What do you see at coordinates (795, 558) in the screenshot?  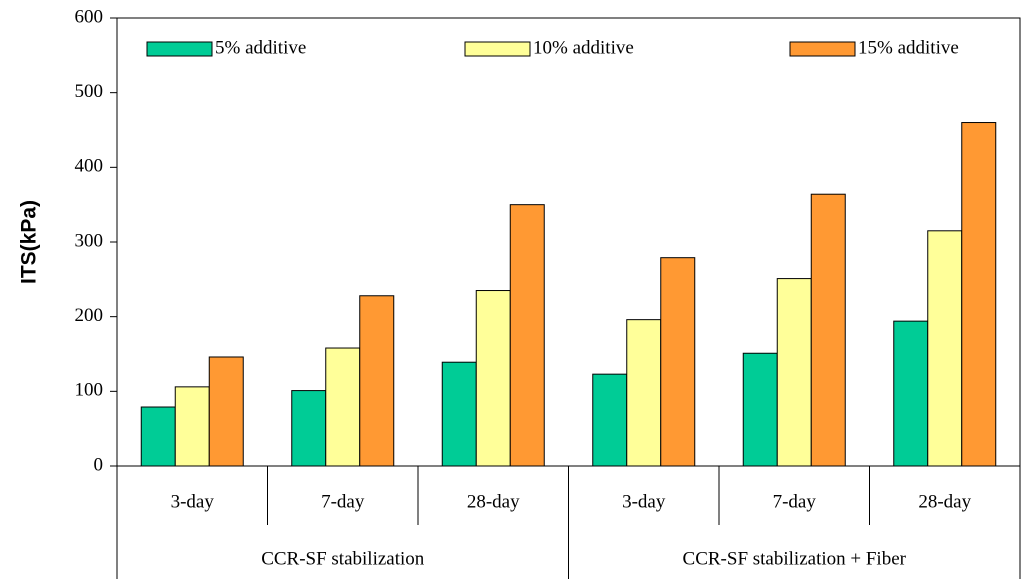 I see `group-label: CCR-SF stabilization + Fiber` at bounding box center [795, 558].